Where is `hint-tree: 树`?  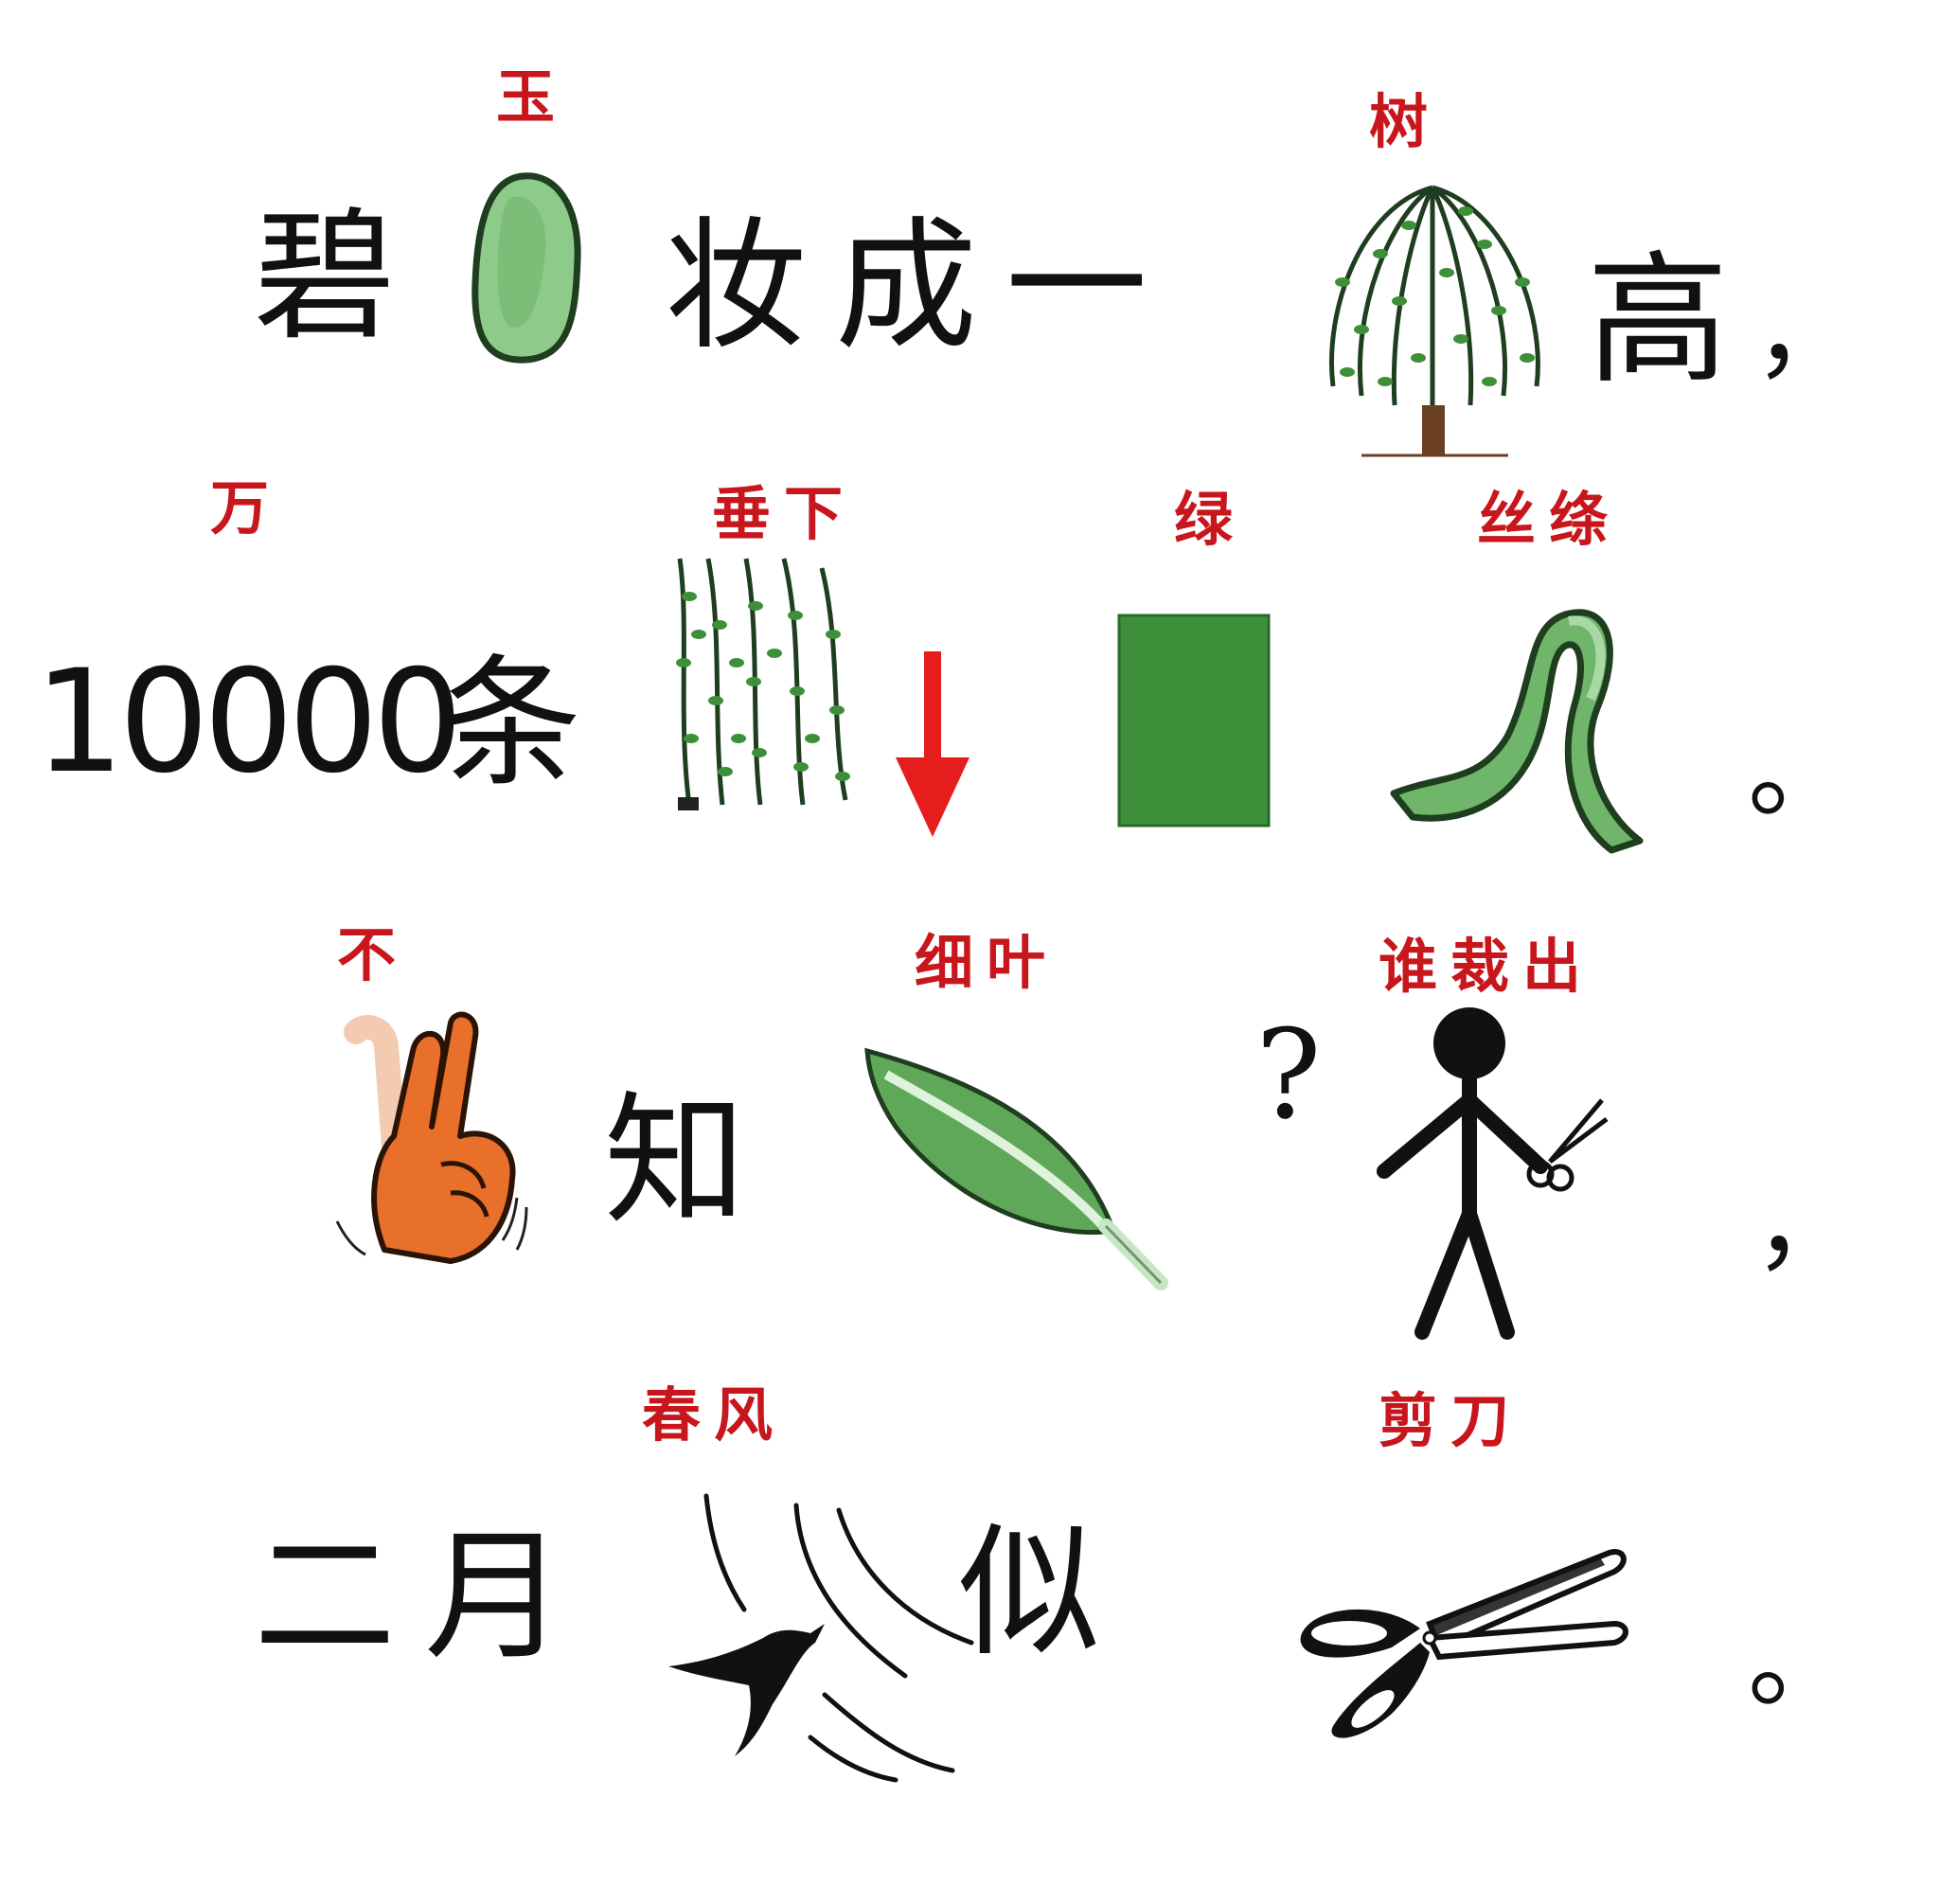
hint-tree: 树 is located at coordinates (1405, 122).